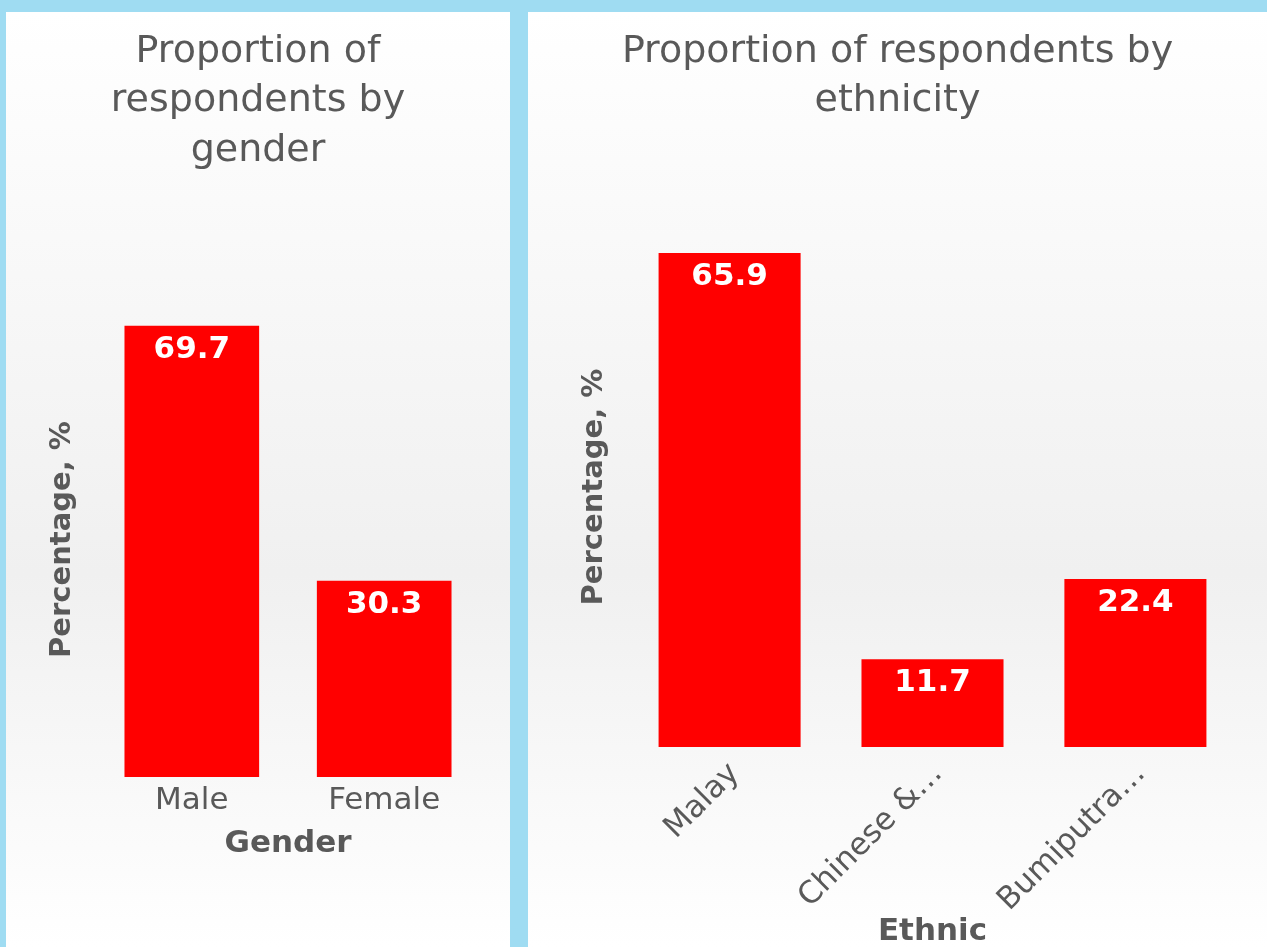 Image resolution: width=1267 pixels, height=947 pixels. What do you see at coordinates (258, 98) in the screenshot?
I see `chart-title: Proportion of respondents by gender` at bounding box center [258, 98].